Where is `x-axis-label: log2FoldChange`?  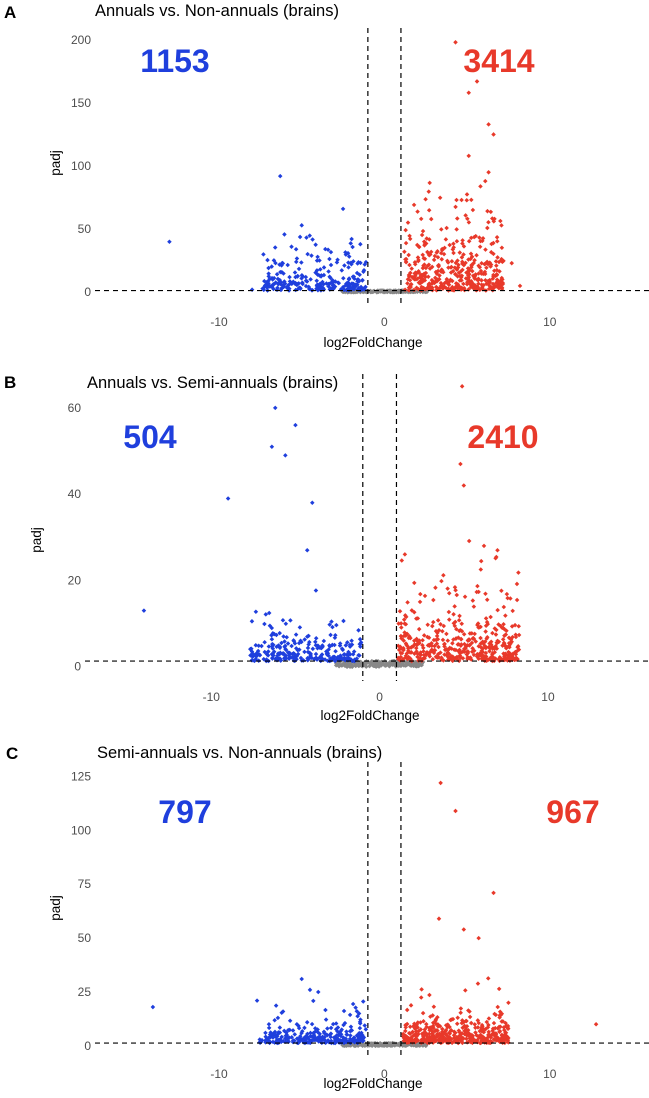
x-axis-label: log2FoldChange is located at coordinates (372, 342).